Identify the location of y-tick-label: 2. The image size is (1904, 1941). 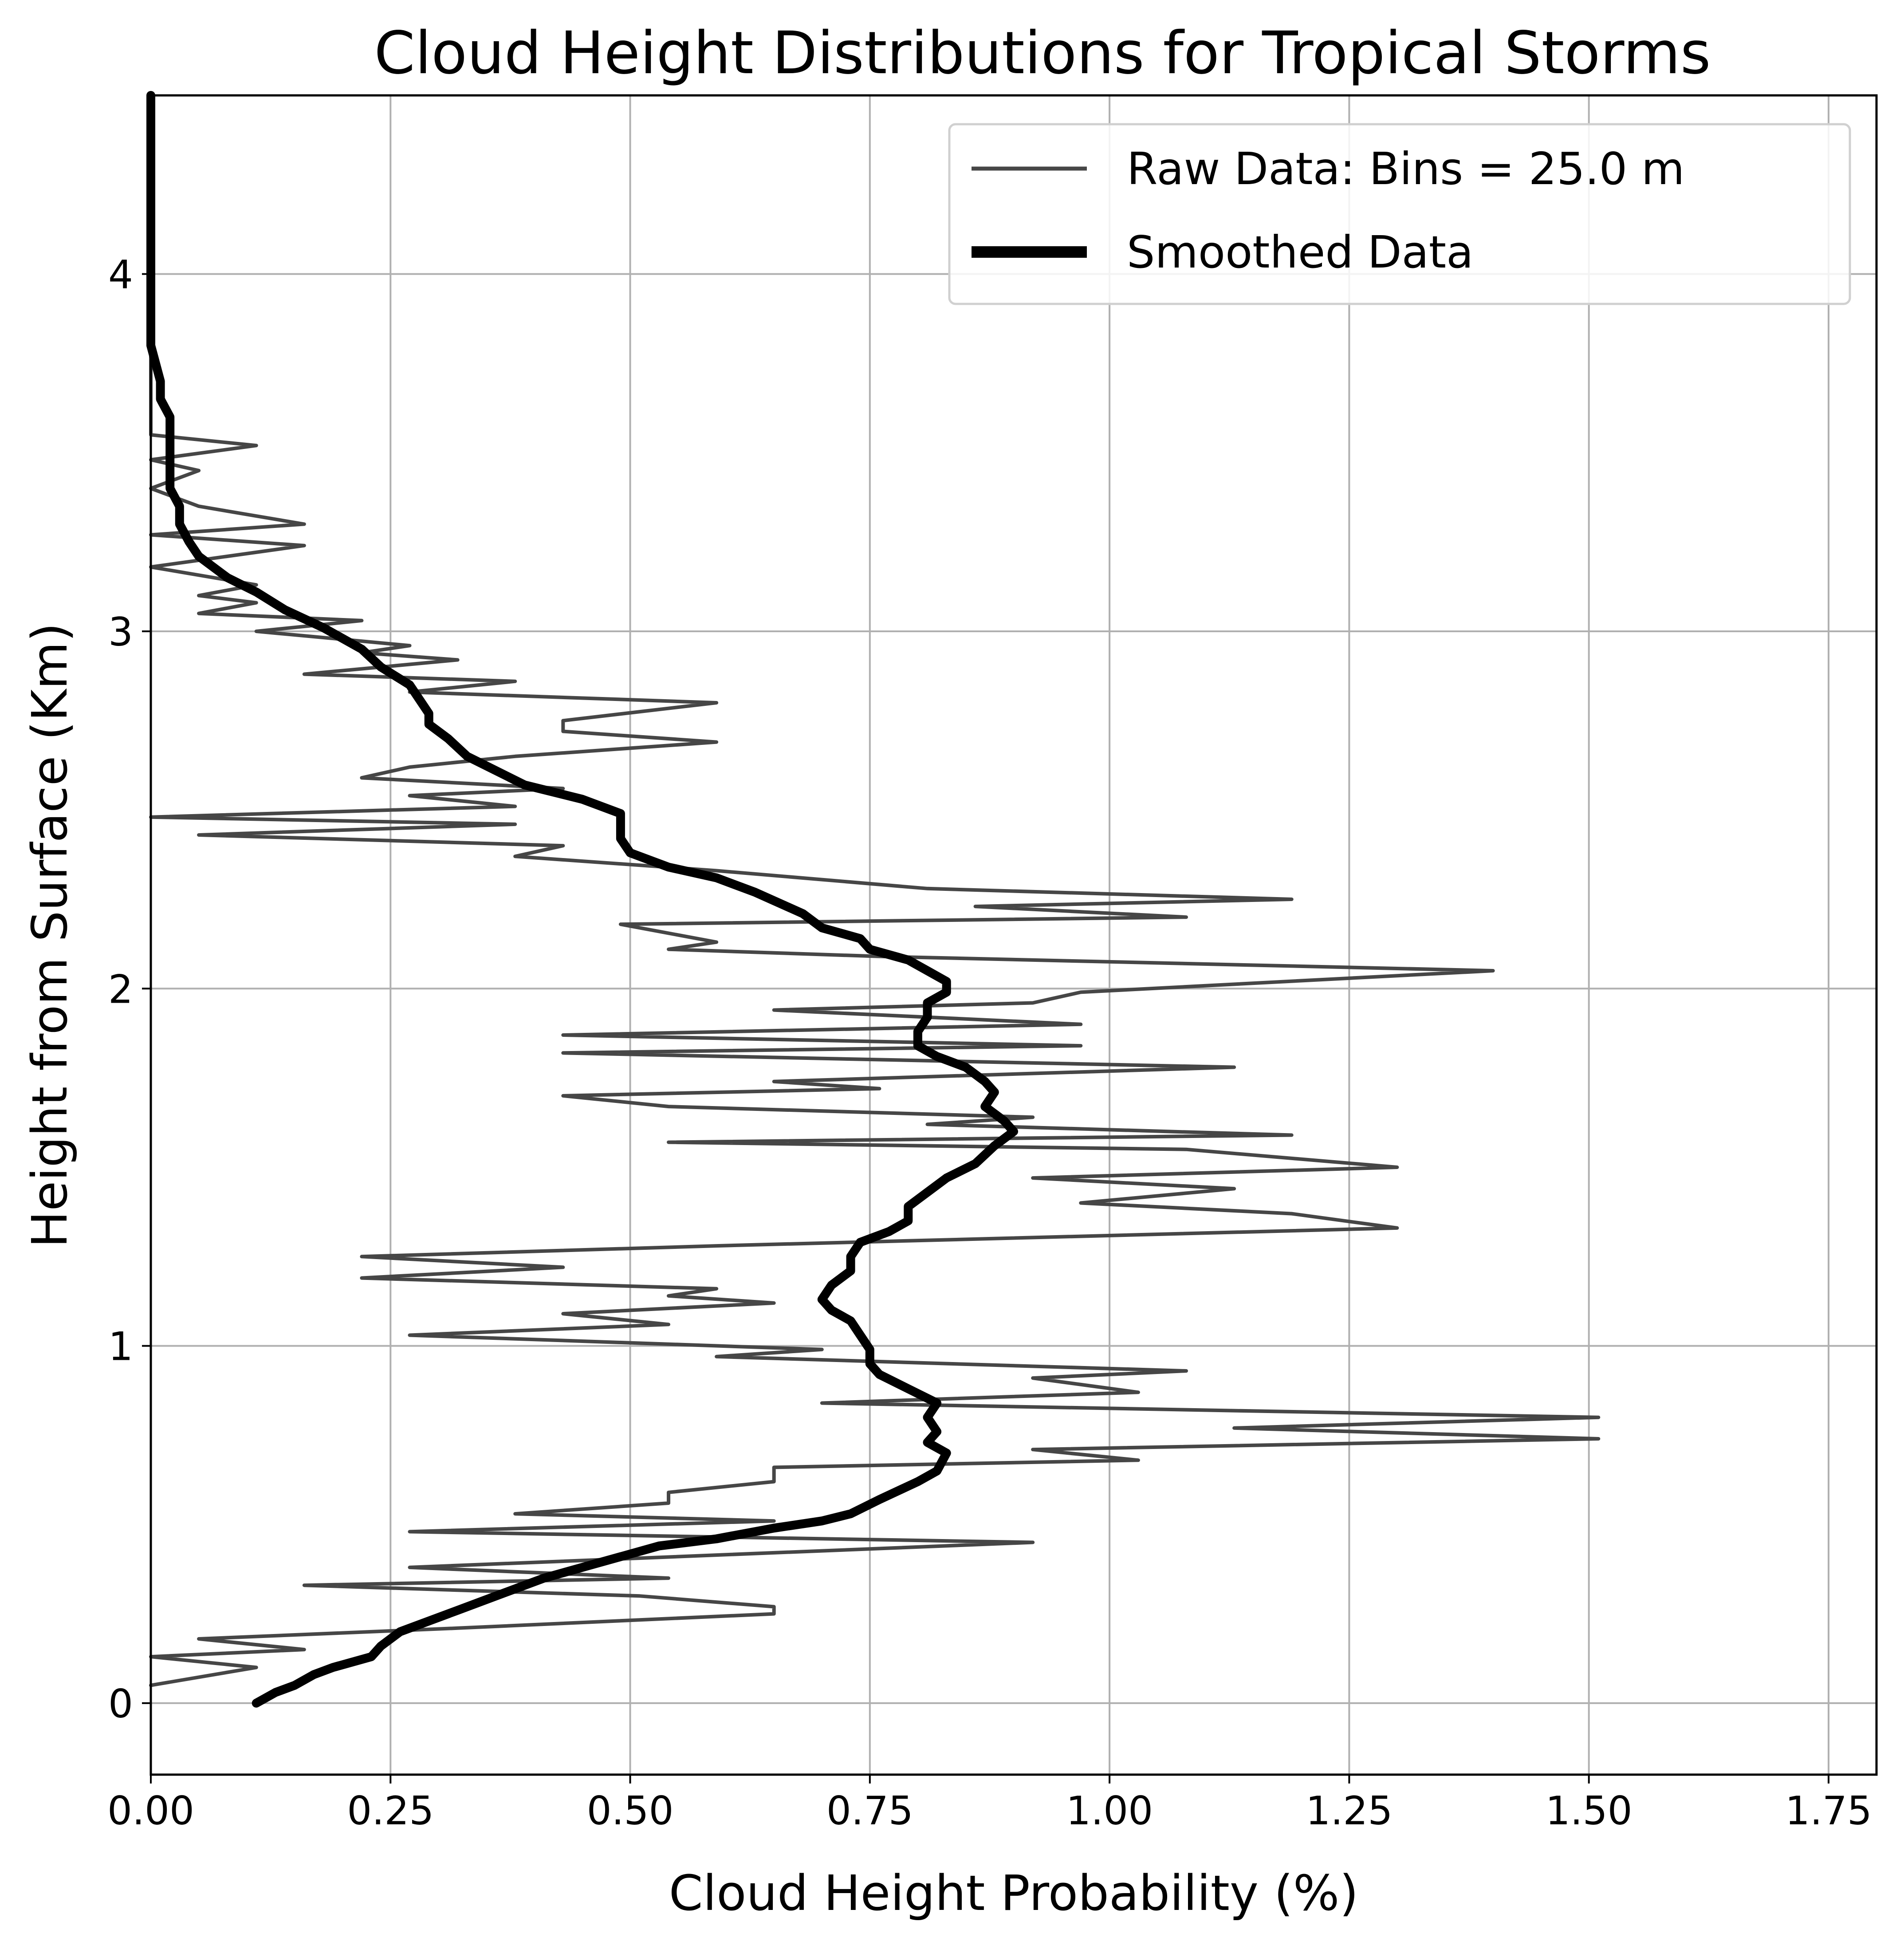
(120, 989).